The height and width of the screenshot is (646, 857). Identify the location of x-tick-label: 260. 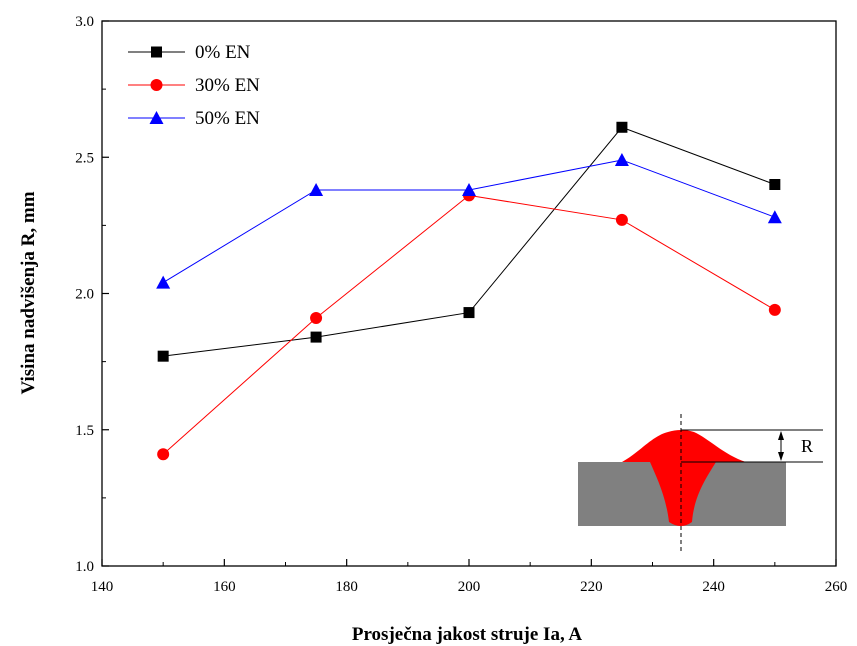
(836, 587).